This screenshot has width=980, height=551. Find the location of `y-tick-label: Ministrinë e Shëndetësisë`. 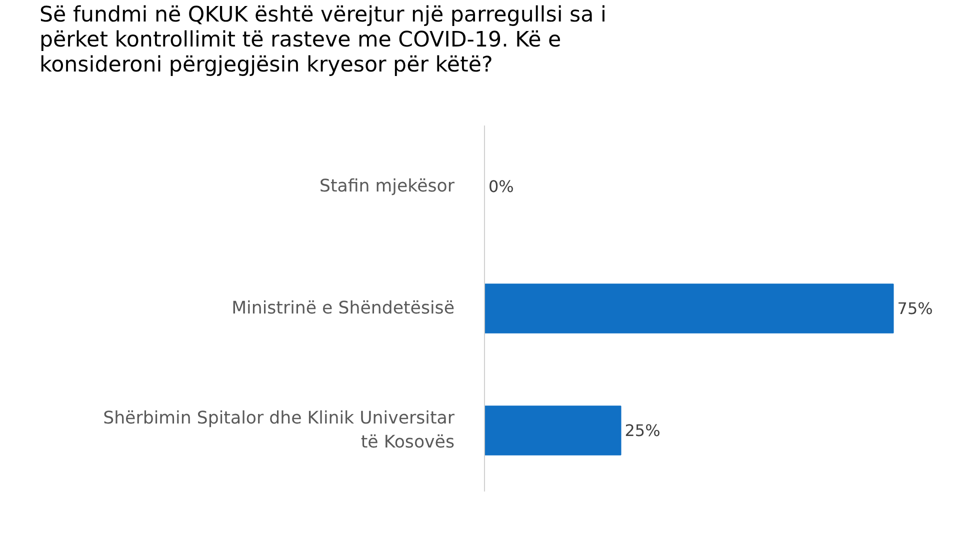

y-tick-label: Ministrinë e Shëndetësisë is located at coordinates (343, 308).